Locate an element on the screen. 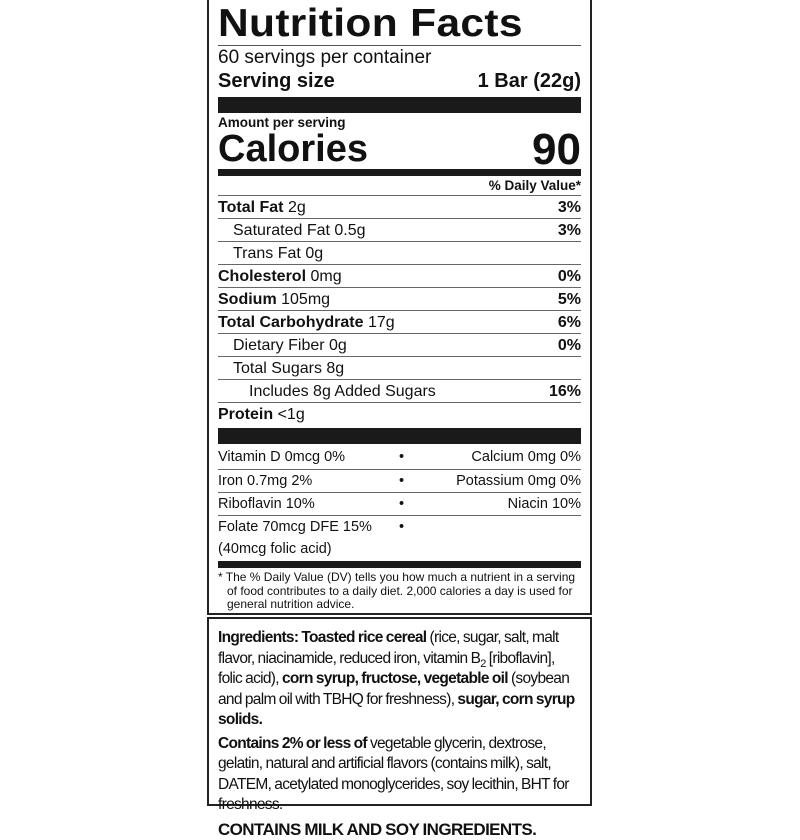 This screenshot has height=840, width=800. nutrient-amount: 0mg is located at coordinates (325, 276).